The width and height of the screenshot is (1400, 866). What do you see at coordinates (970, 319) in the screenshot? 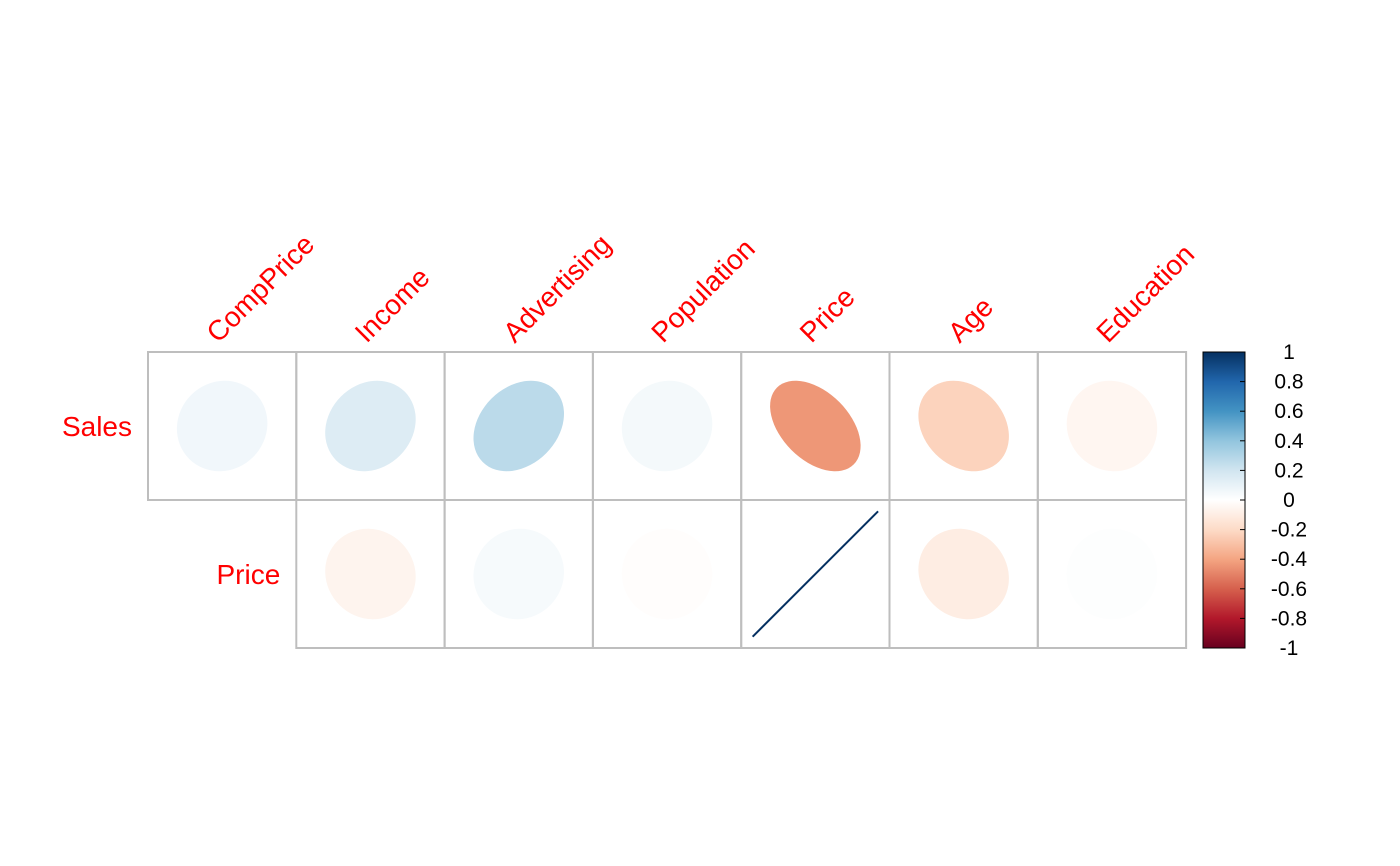
I see `column-label: Age` at bounding box center [970, 319].